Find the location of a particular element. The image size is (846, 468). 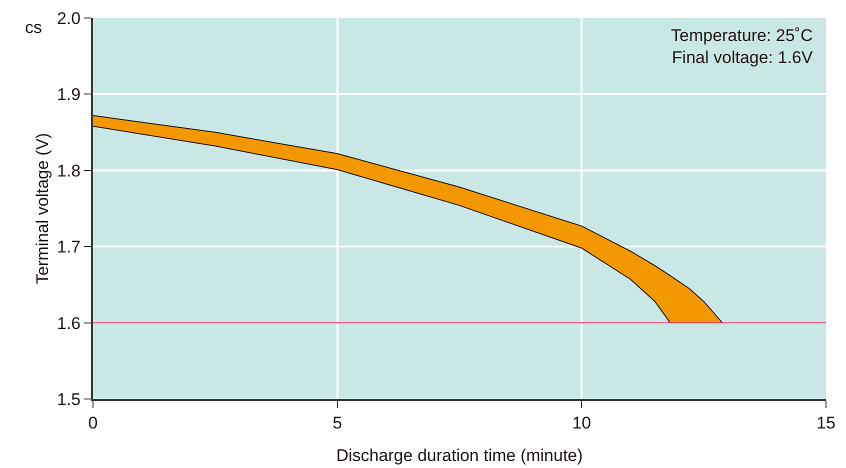

y-axis-title: Terminal voltage (V) is located at coordinates (42, 208).